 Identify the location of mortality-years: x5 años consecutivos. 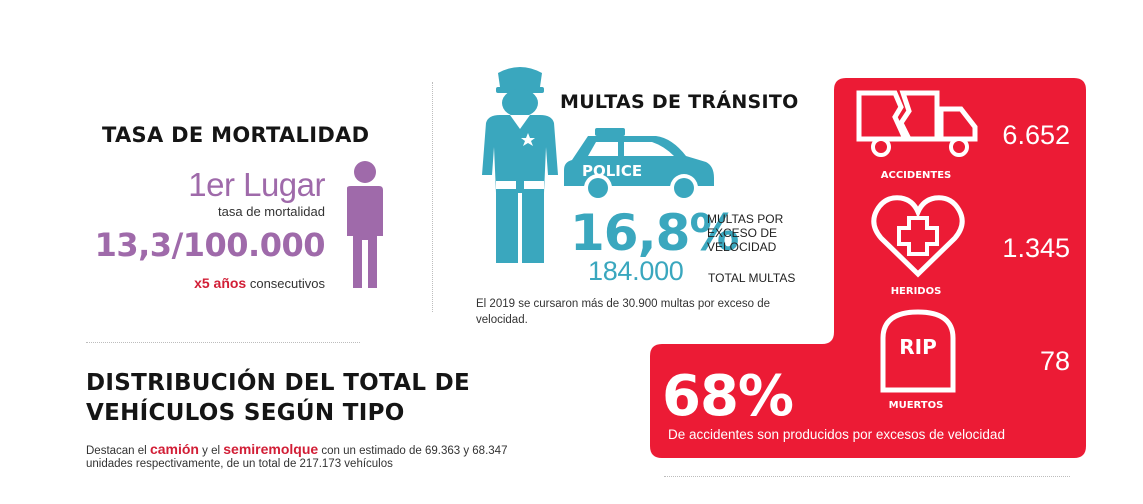
(222, 283).